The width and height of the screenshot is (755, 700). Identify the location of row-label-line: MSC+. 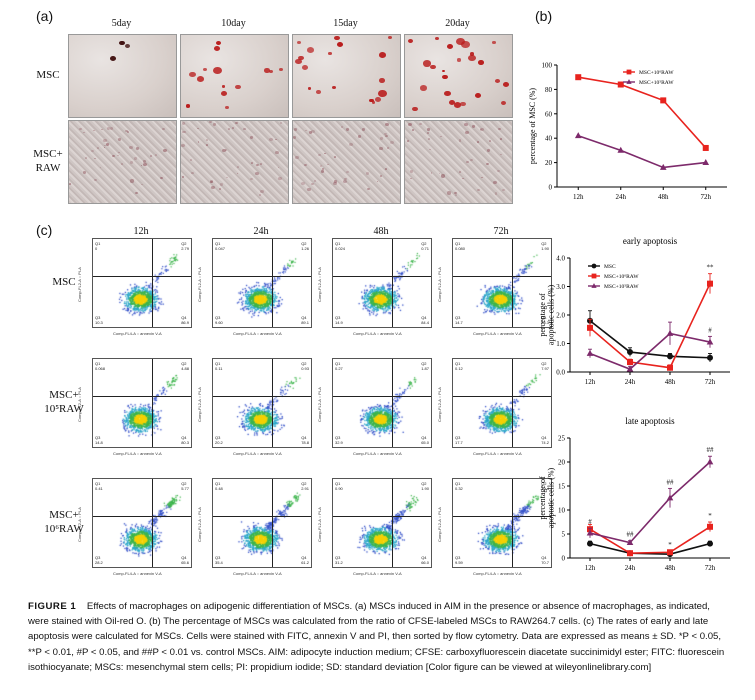
(64, 395).